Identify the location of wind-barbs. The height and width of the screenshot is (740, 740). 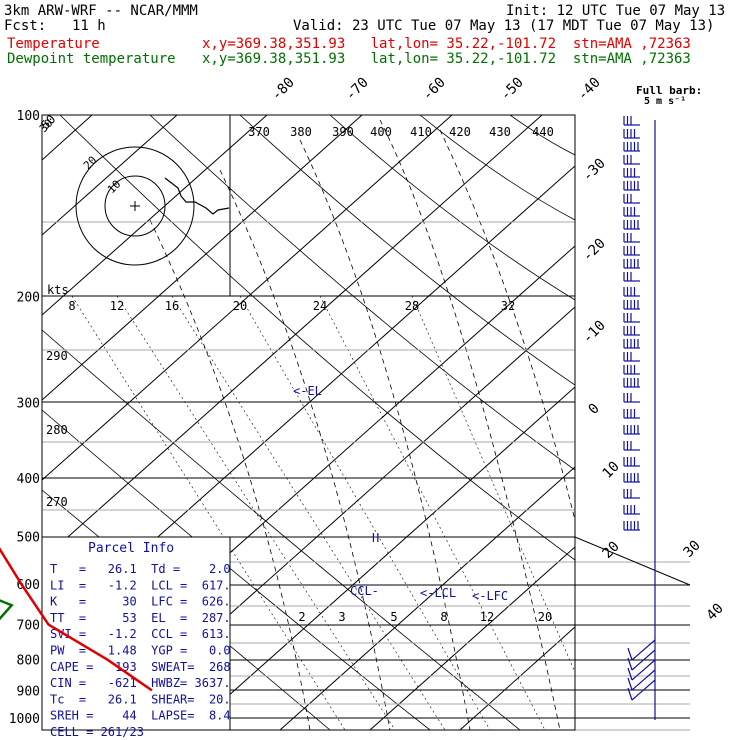
(639, 418).